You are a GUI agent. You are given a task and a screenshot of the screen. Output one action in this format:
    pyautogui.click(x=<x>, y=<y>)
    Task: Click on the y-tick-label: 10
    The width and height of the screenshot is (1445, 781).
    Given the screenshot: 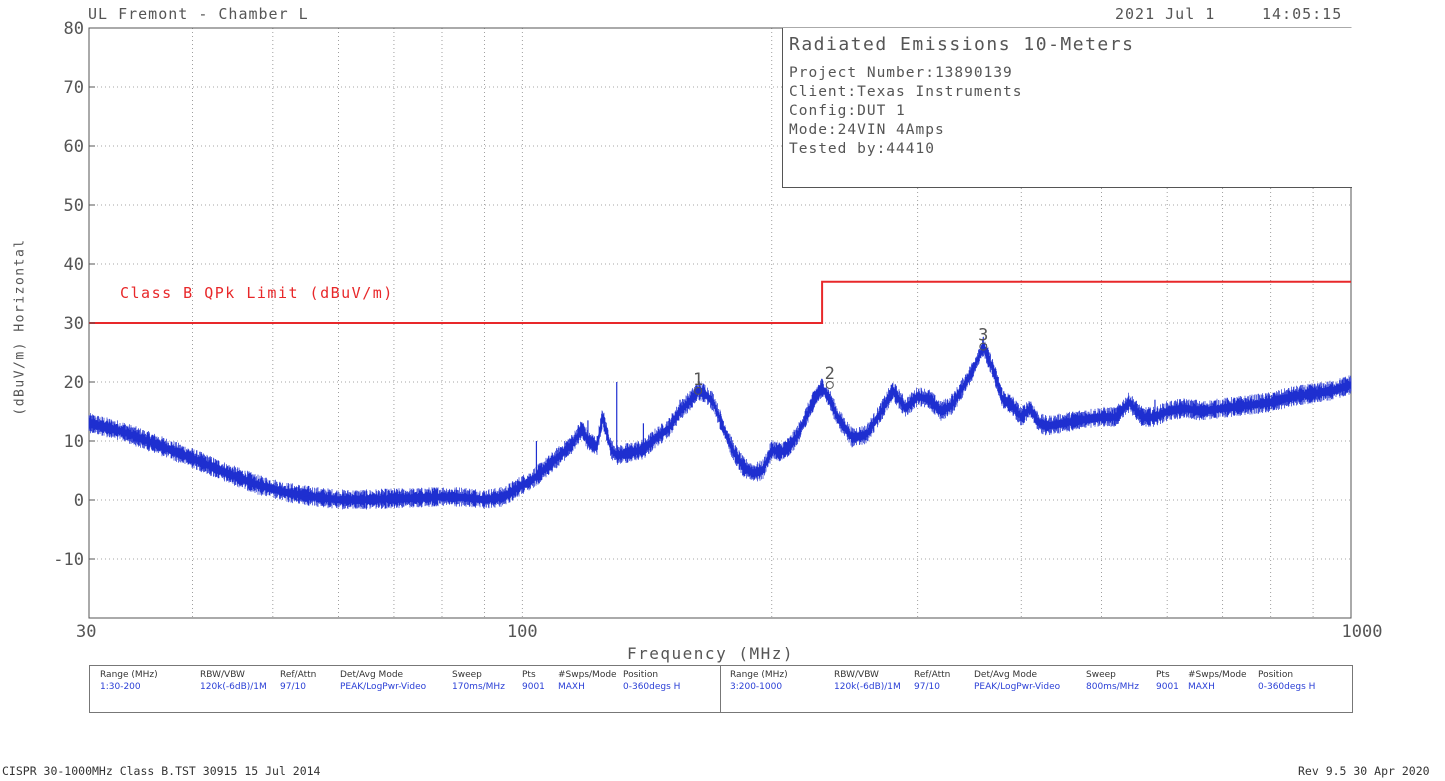 What is the action you would take?
    pyautogui.click(x=74, y=442)
    